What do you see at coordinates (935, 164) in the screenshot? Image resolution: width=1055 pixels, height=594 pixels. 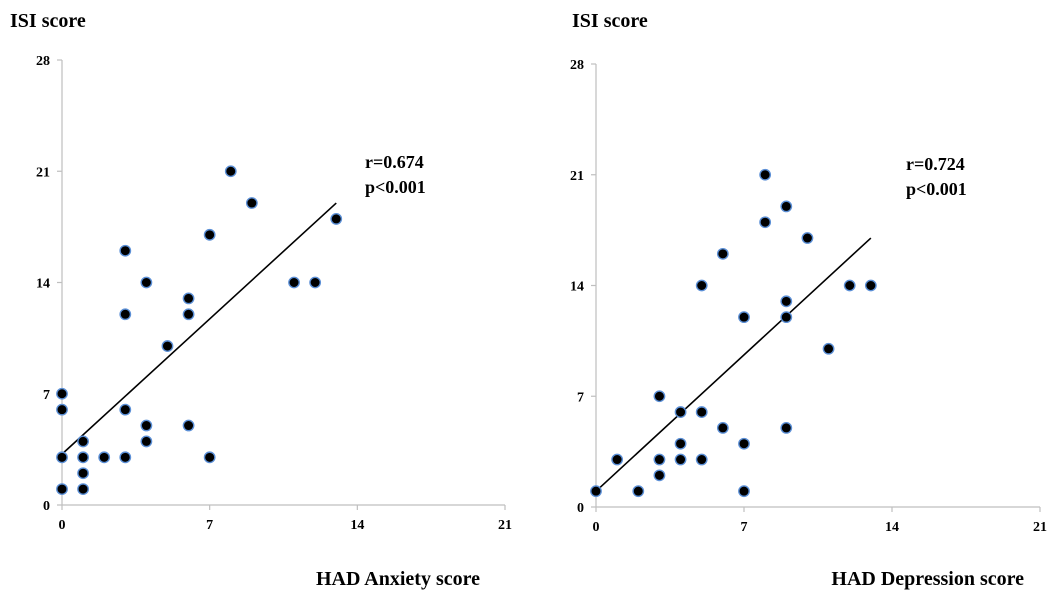 I see `correlation-annotation: r=0.724` at bounding box center [935, 164].